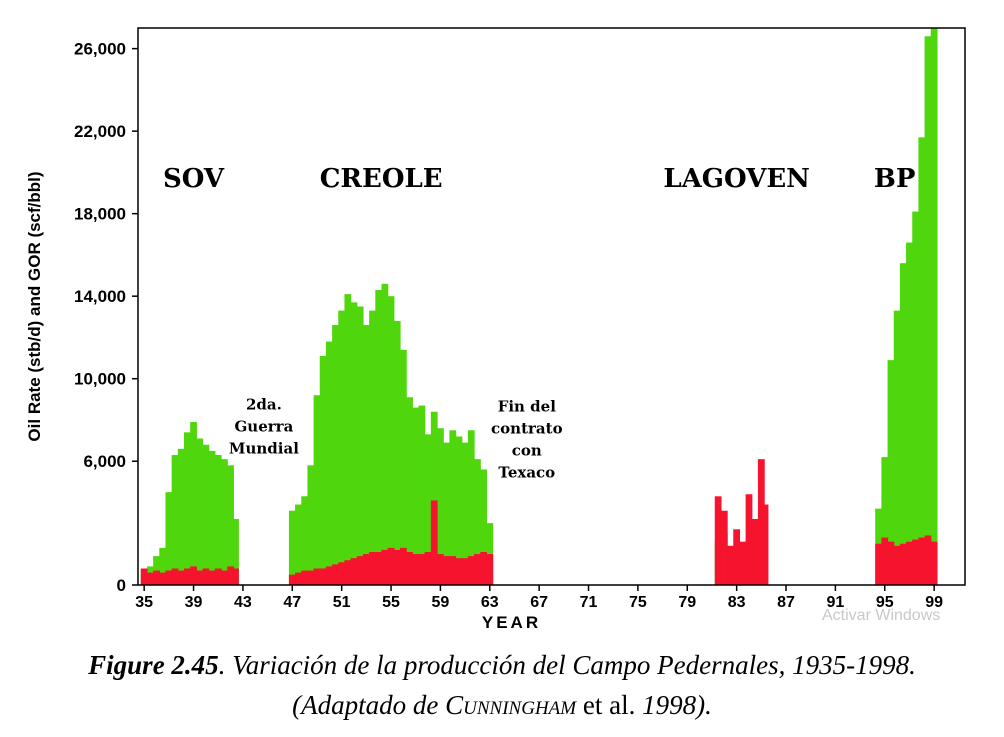 Image resolution: width=1004 pixels, height=737 pixels. What do you see at coordinates (381, 179) in the screenshot?
I see `company-label-1: CREOLE` at bounding box center [381, 179].